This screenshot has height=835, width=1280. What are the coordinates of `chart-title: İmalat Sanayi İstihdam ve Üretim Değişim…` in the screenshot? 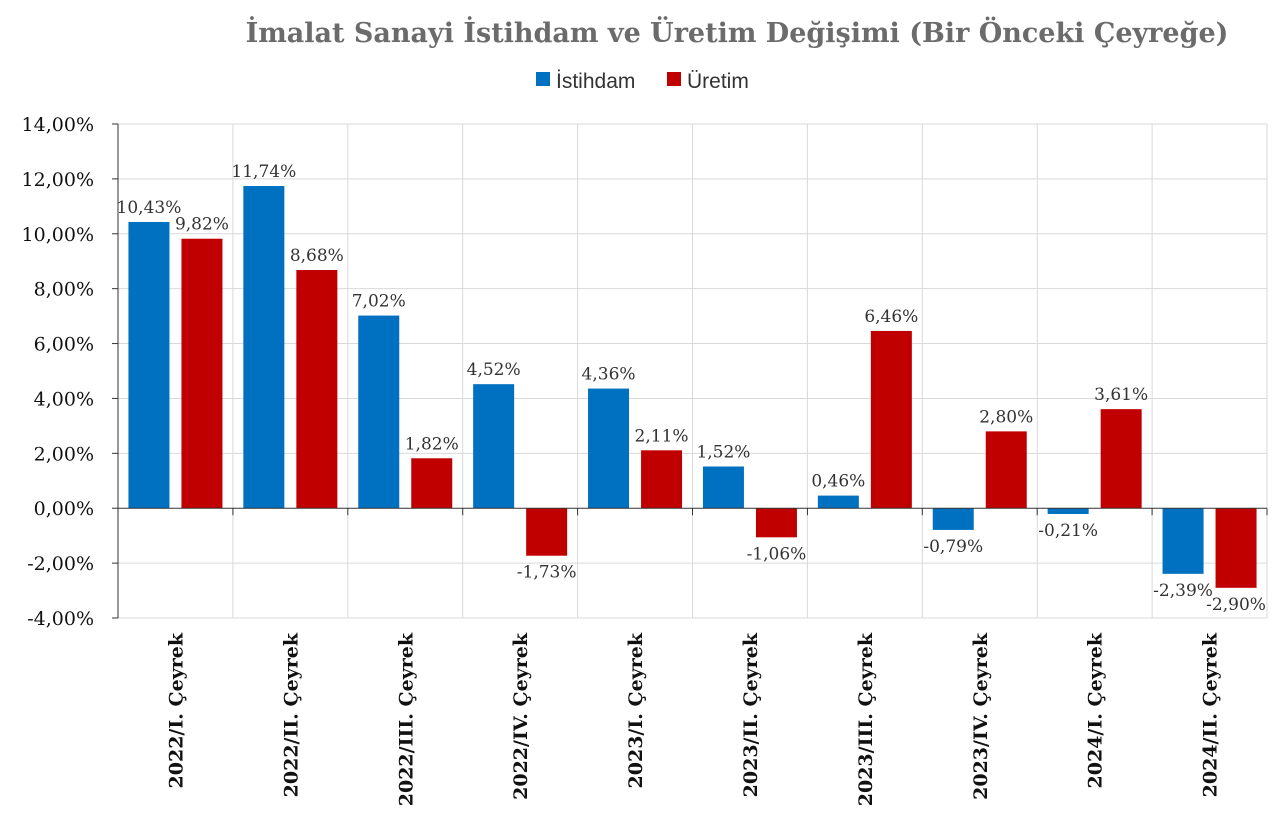 It's located at (737, 32).